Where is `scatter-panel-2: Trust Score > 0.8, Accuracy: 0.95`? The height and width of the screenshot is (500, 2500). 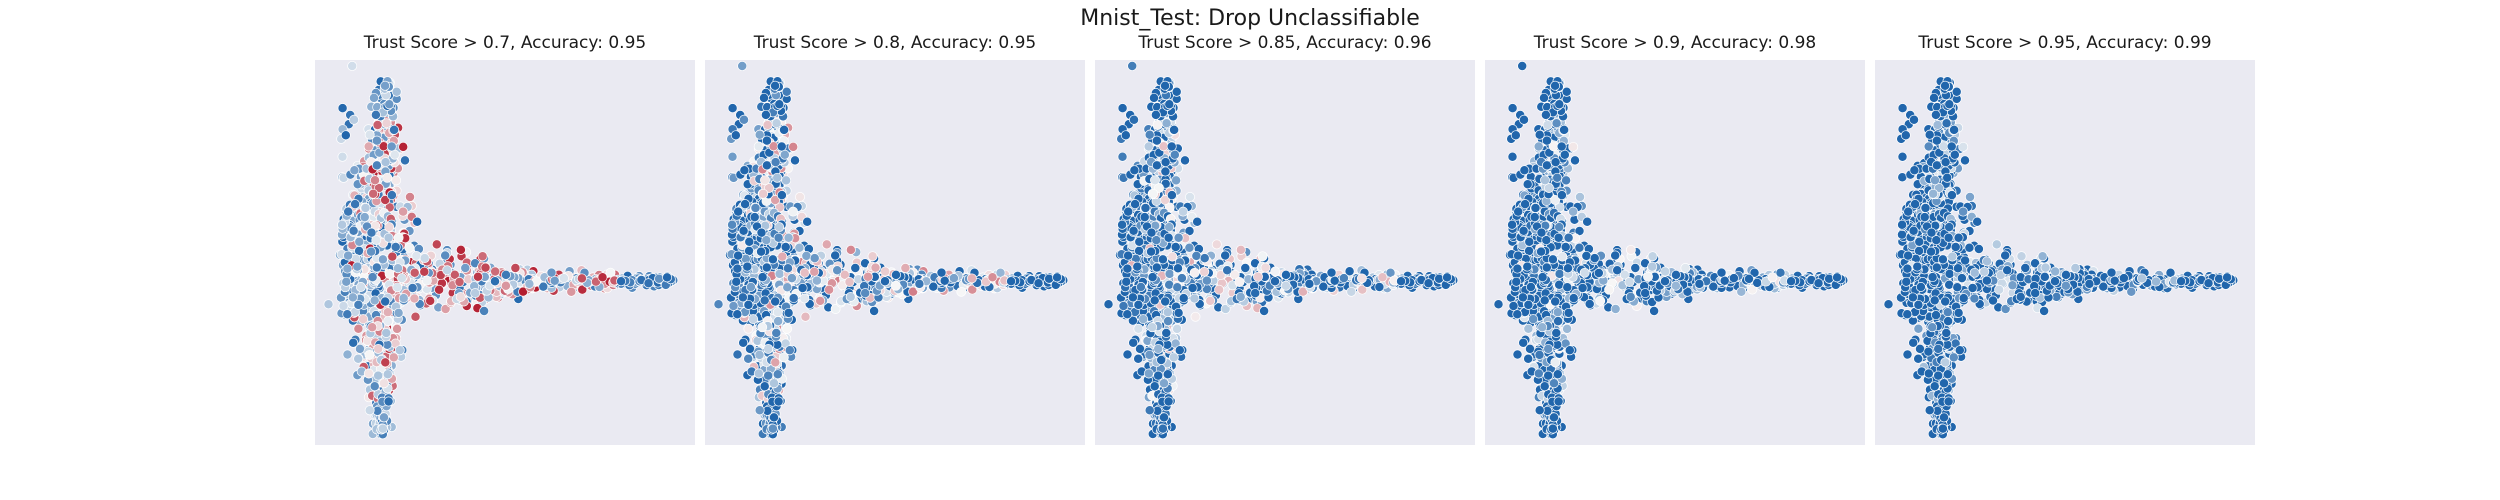
scatter-panel-2: Trust Score > 0.8, Accuracy: 0.95 is located at coordinates (895, 240).